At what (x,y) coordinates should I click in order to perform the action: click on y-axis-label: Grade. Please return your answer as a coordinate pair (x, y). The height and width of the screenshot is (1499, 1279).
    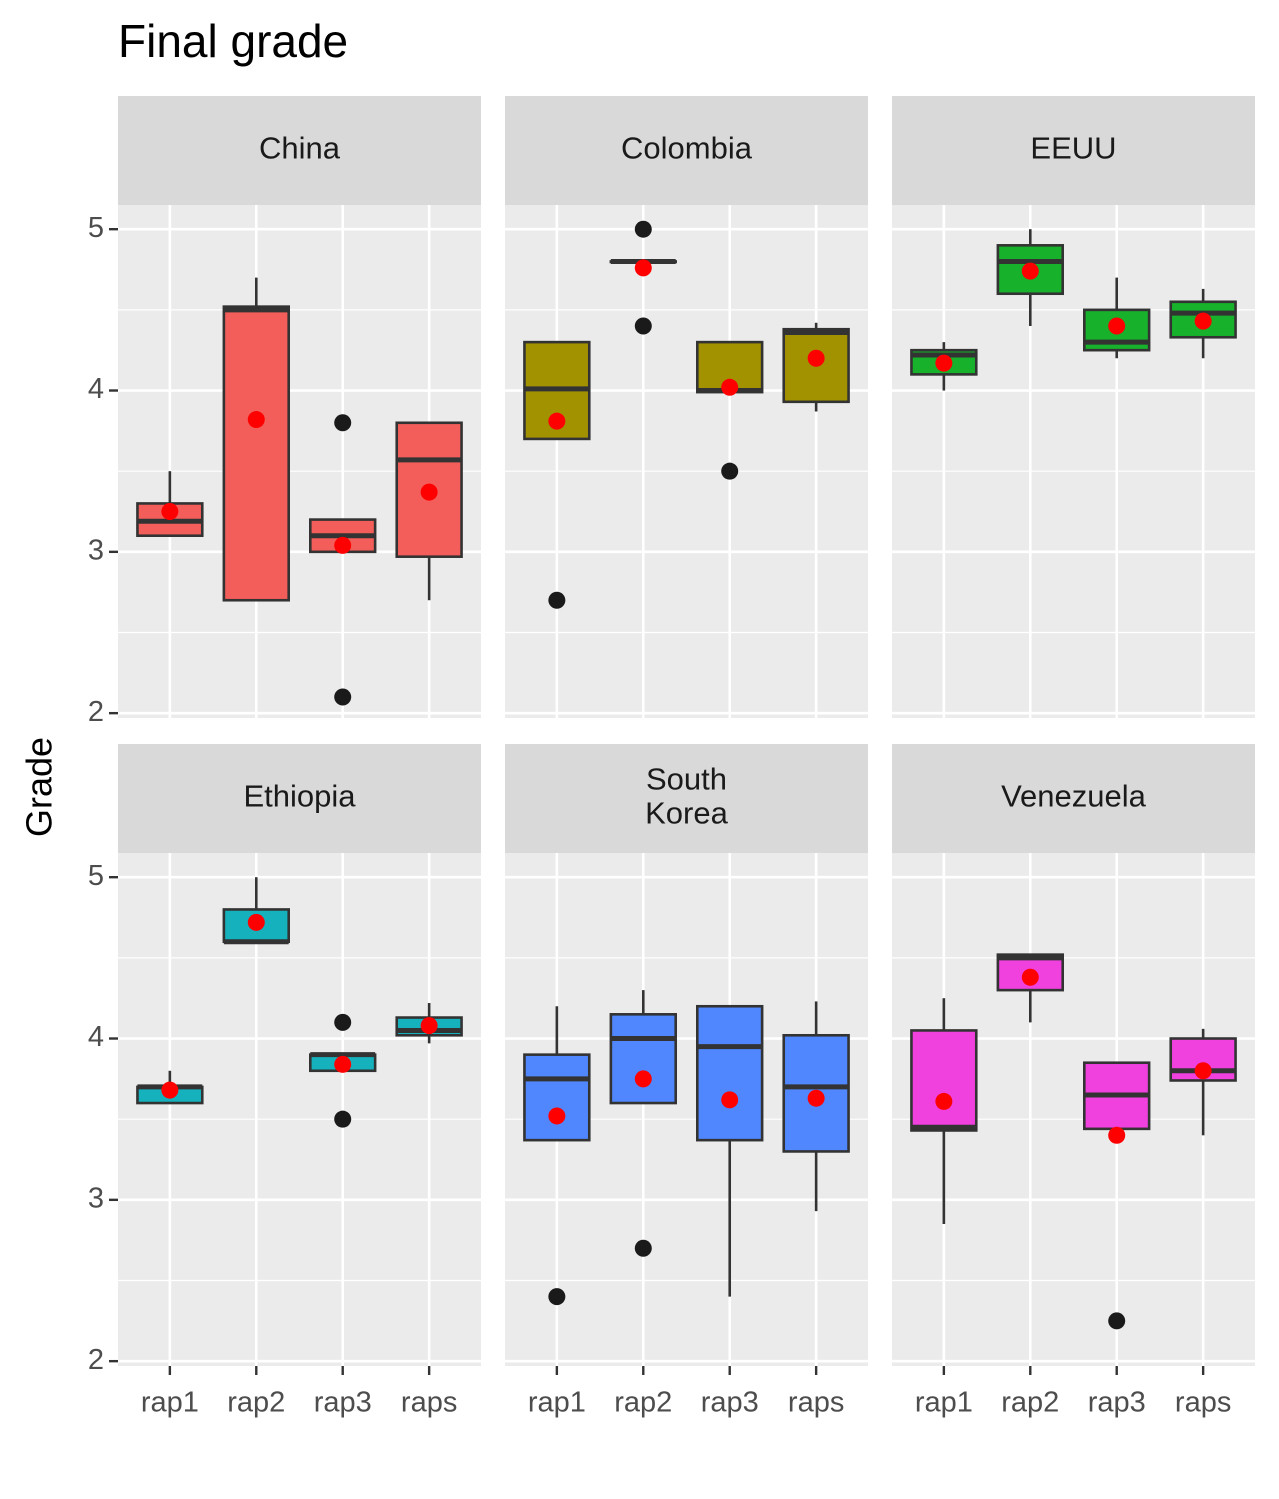
    Looking at the image, I should click on (39, 787).